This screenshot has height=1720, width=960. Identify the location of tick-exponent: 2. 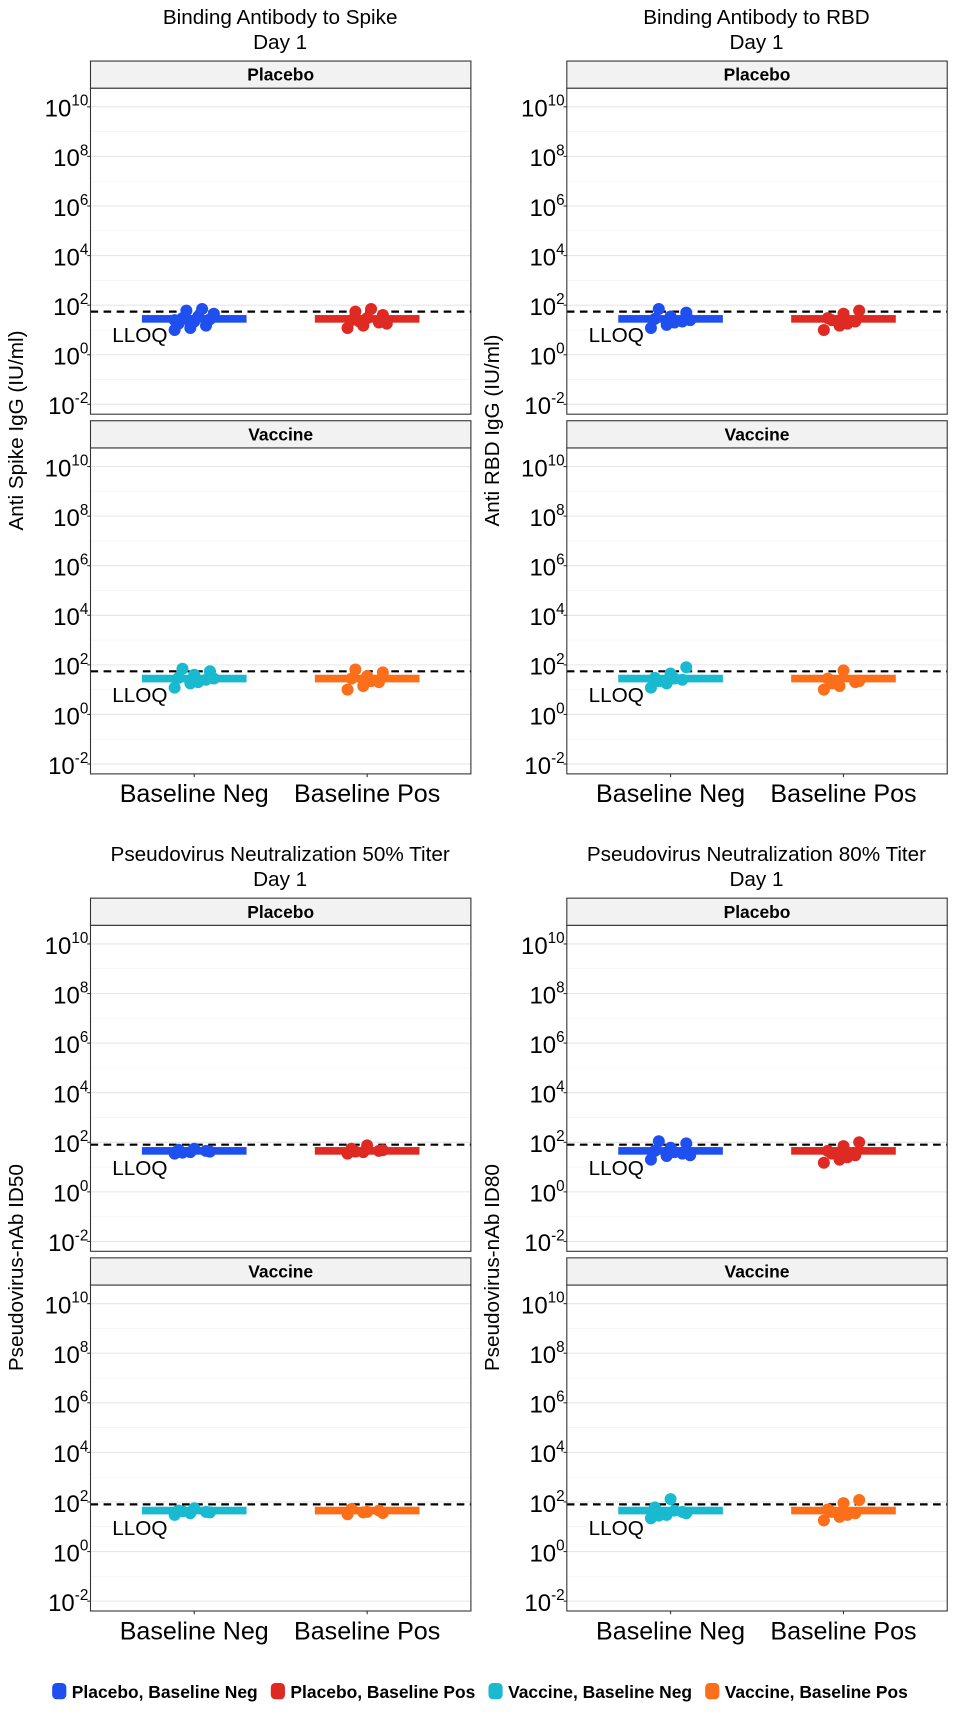
(84, 1496).